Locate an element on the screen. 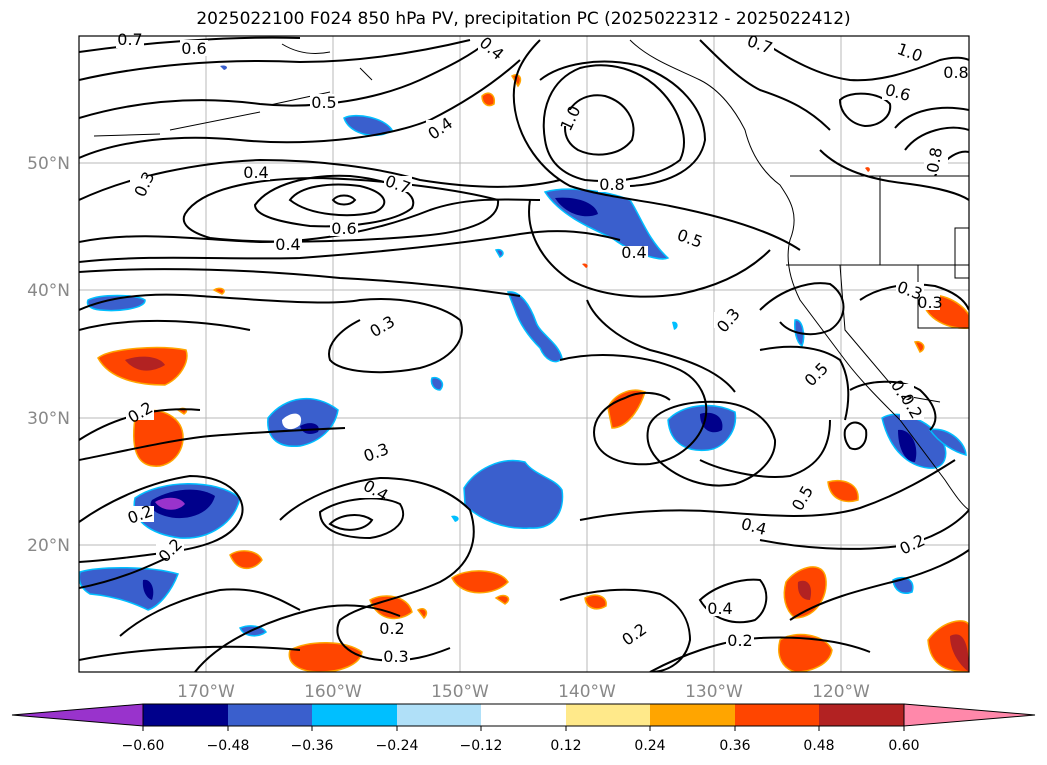  colorbar-tick-label: −0.36 is located at coordinates (312, 746).